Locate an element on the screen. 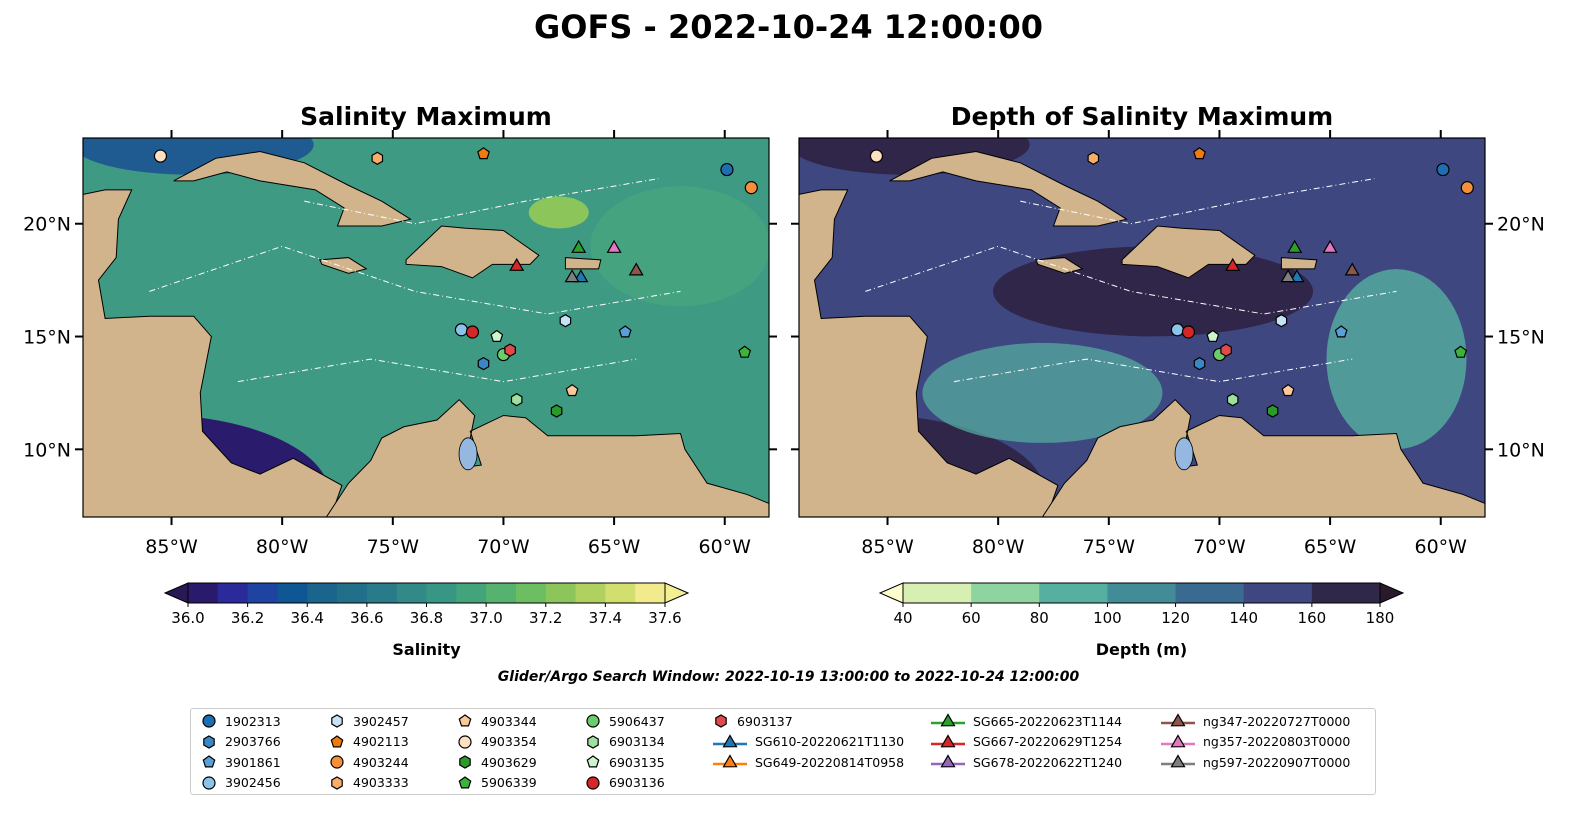 This screenshot has width=1577, height=827. legend-label: 1902313 is located at coordinates (253, 721).